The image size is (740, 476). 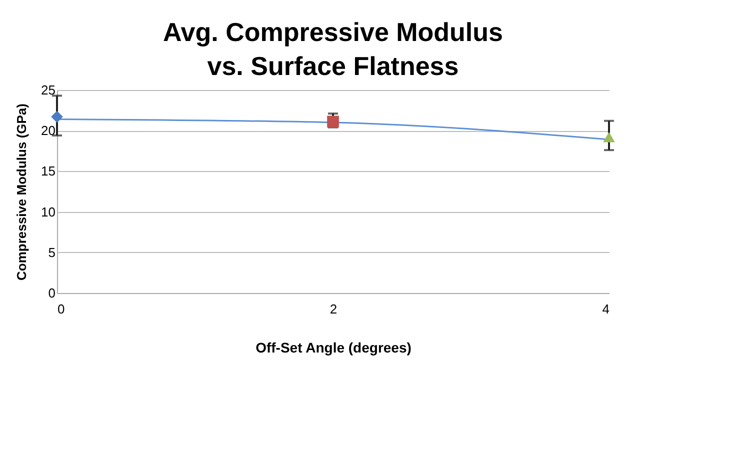 I want to click on y-tick-label: 10, so click(x=48, y=212).